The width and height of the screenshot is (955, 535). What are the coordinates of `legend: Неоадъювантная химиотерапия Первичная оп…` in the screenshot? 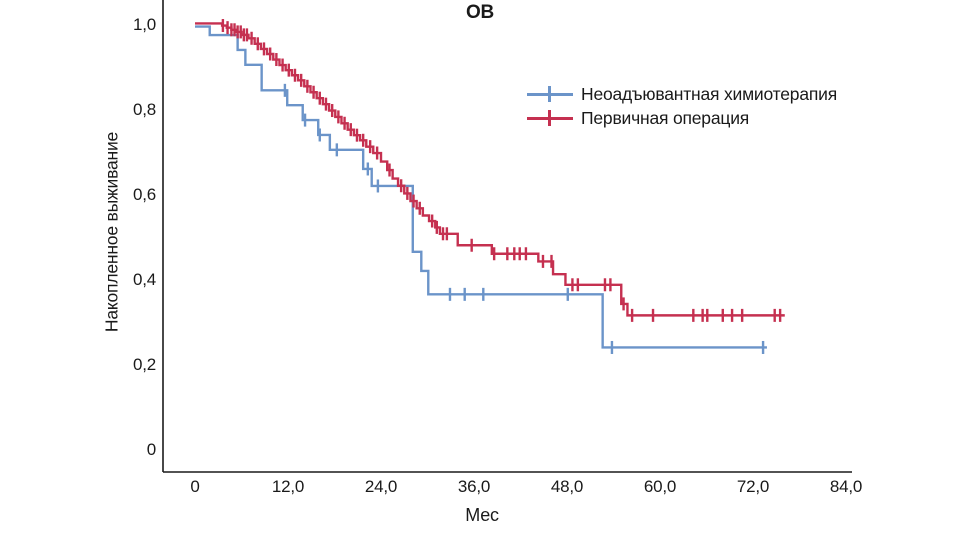 It's located at (682, 106).